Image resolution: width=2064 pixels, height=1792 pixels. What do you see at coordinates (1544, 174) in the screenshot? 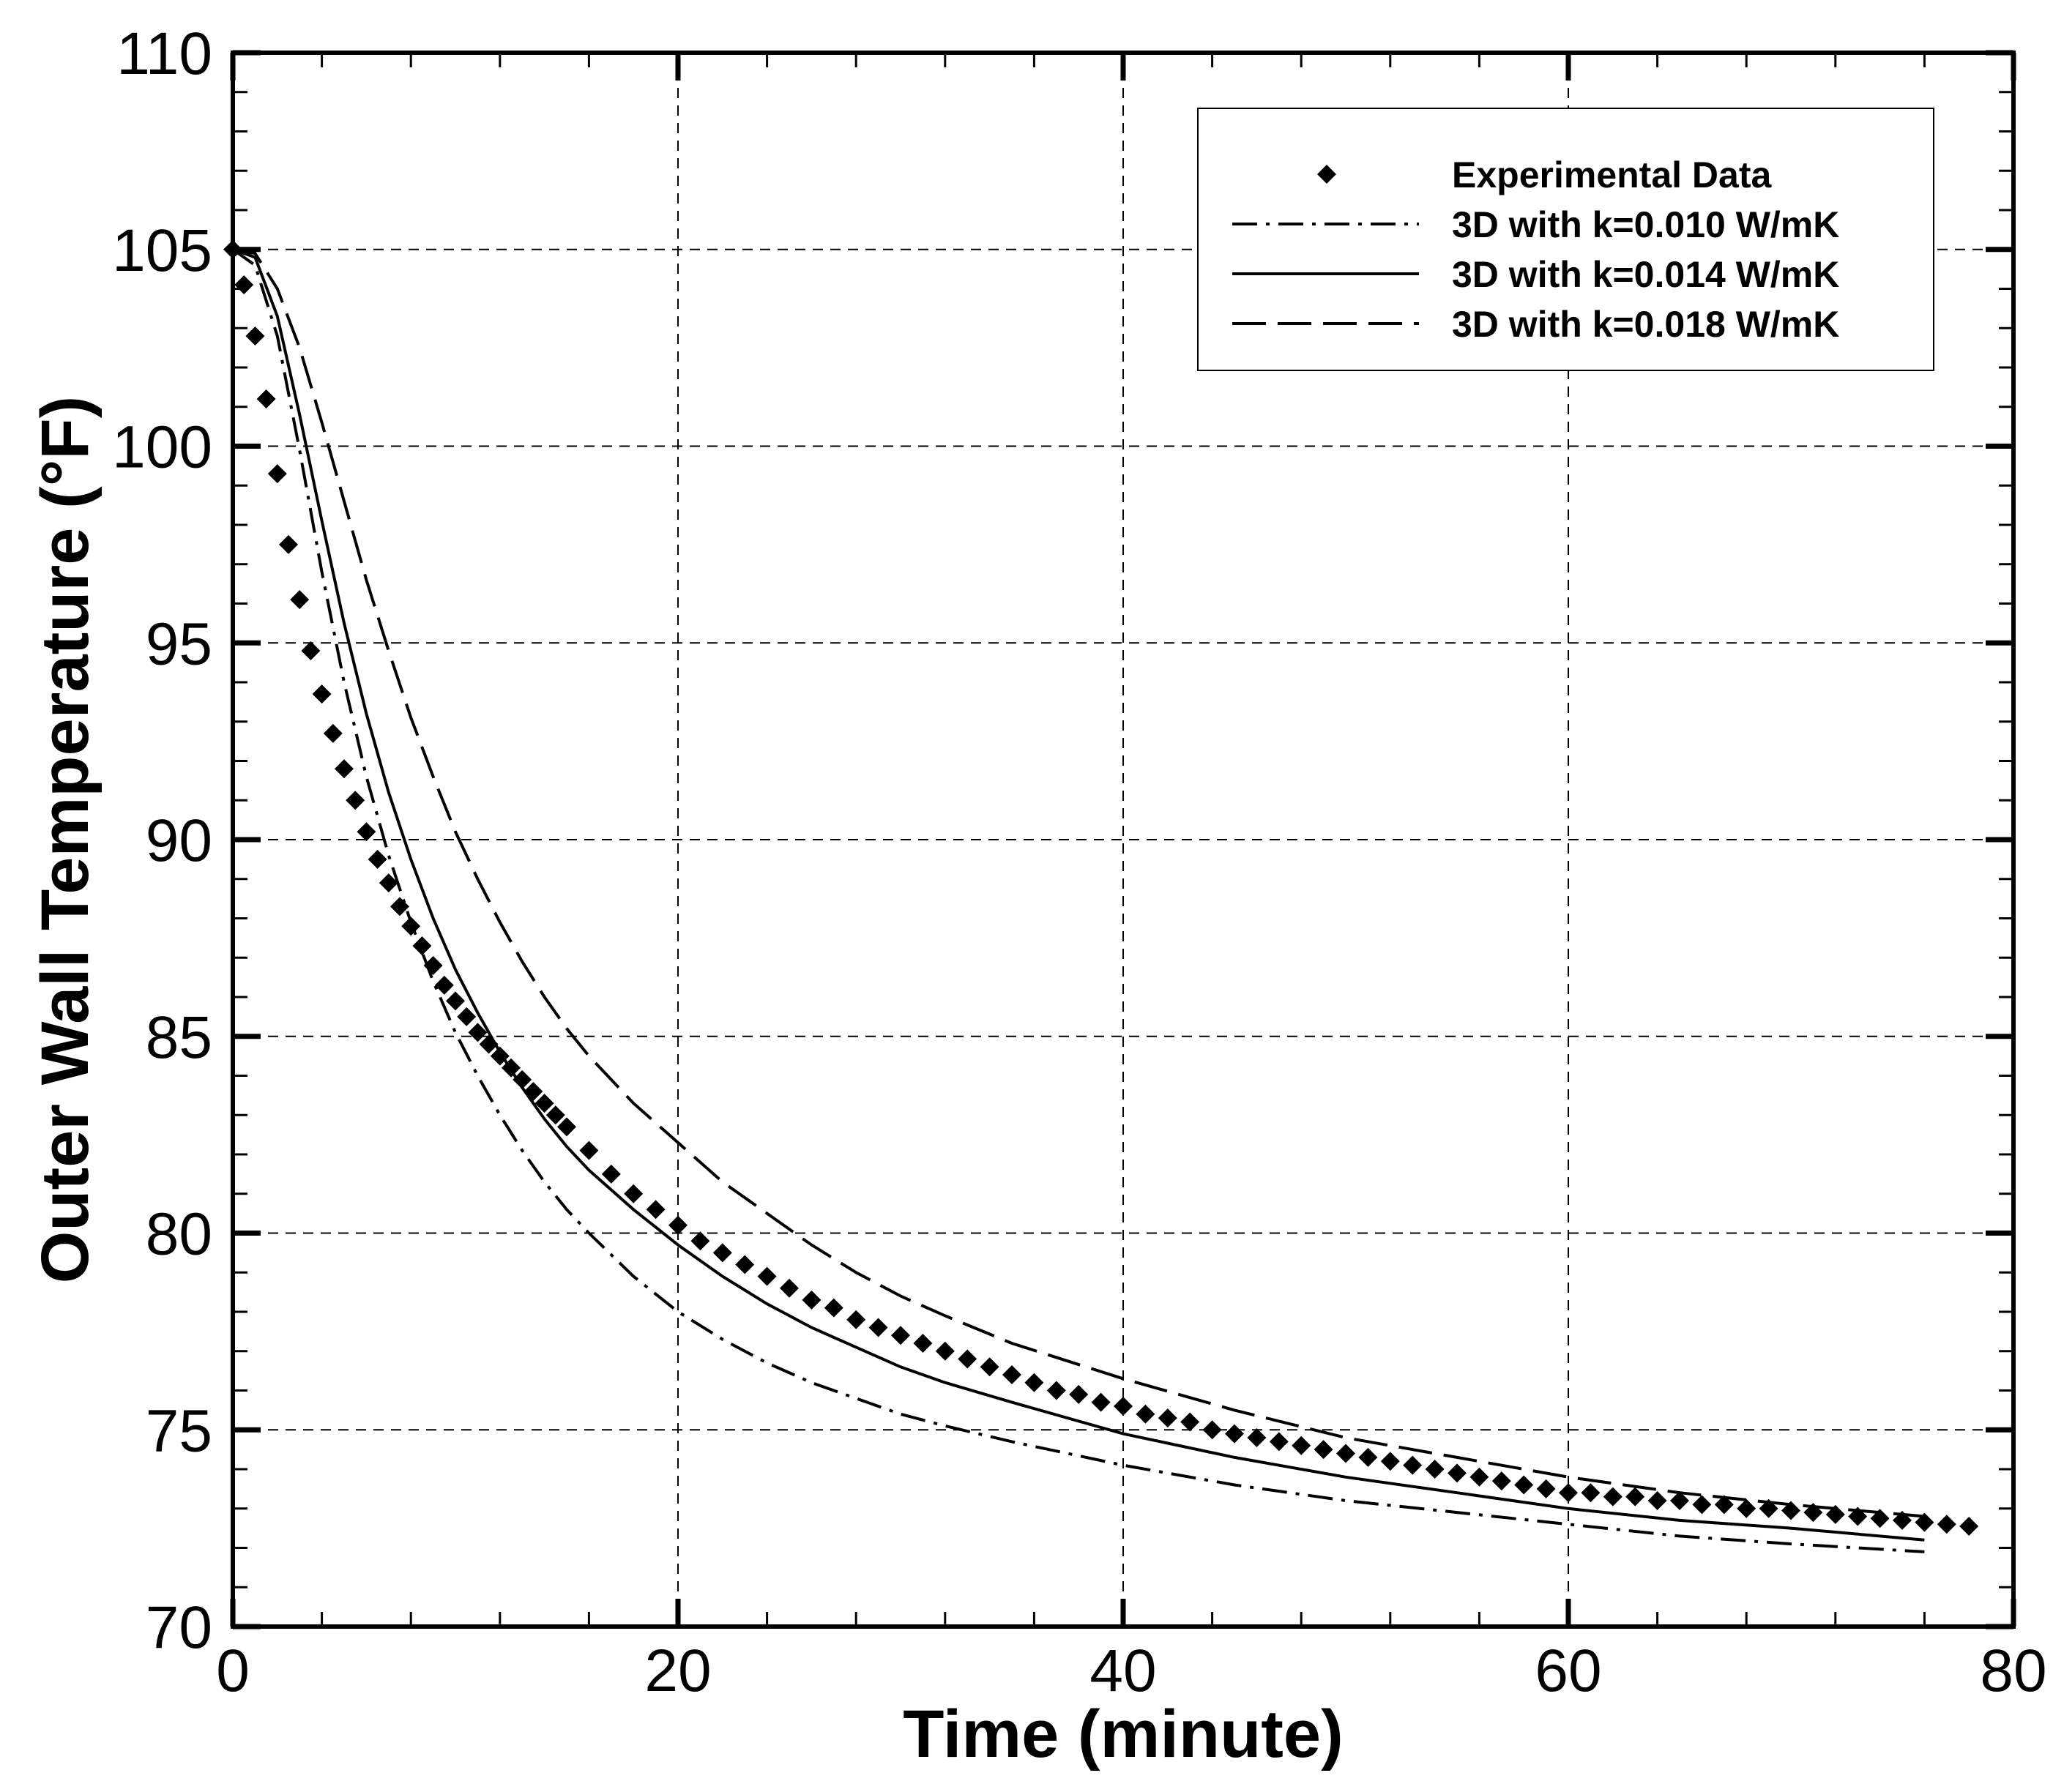
I see `legend-entry: Experimental Data` at bounding box center [1544, 174].